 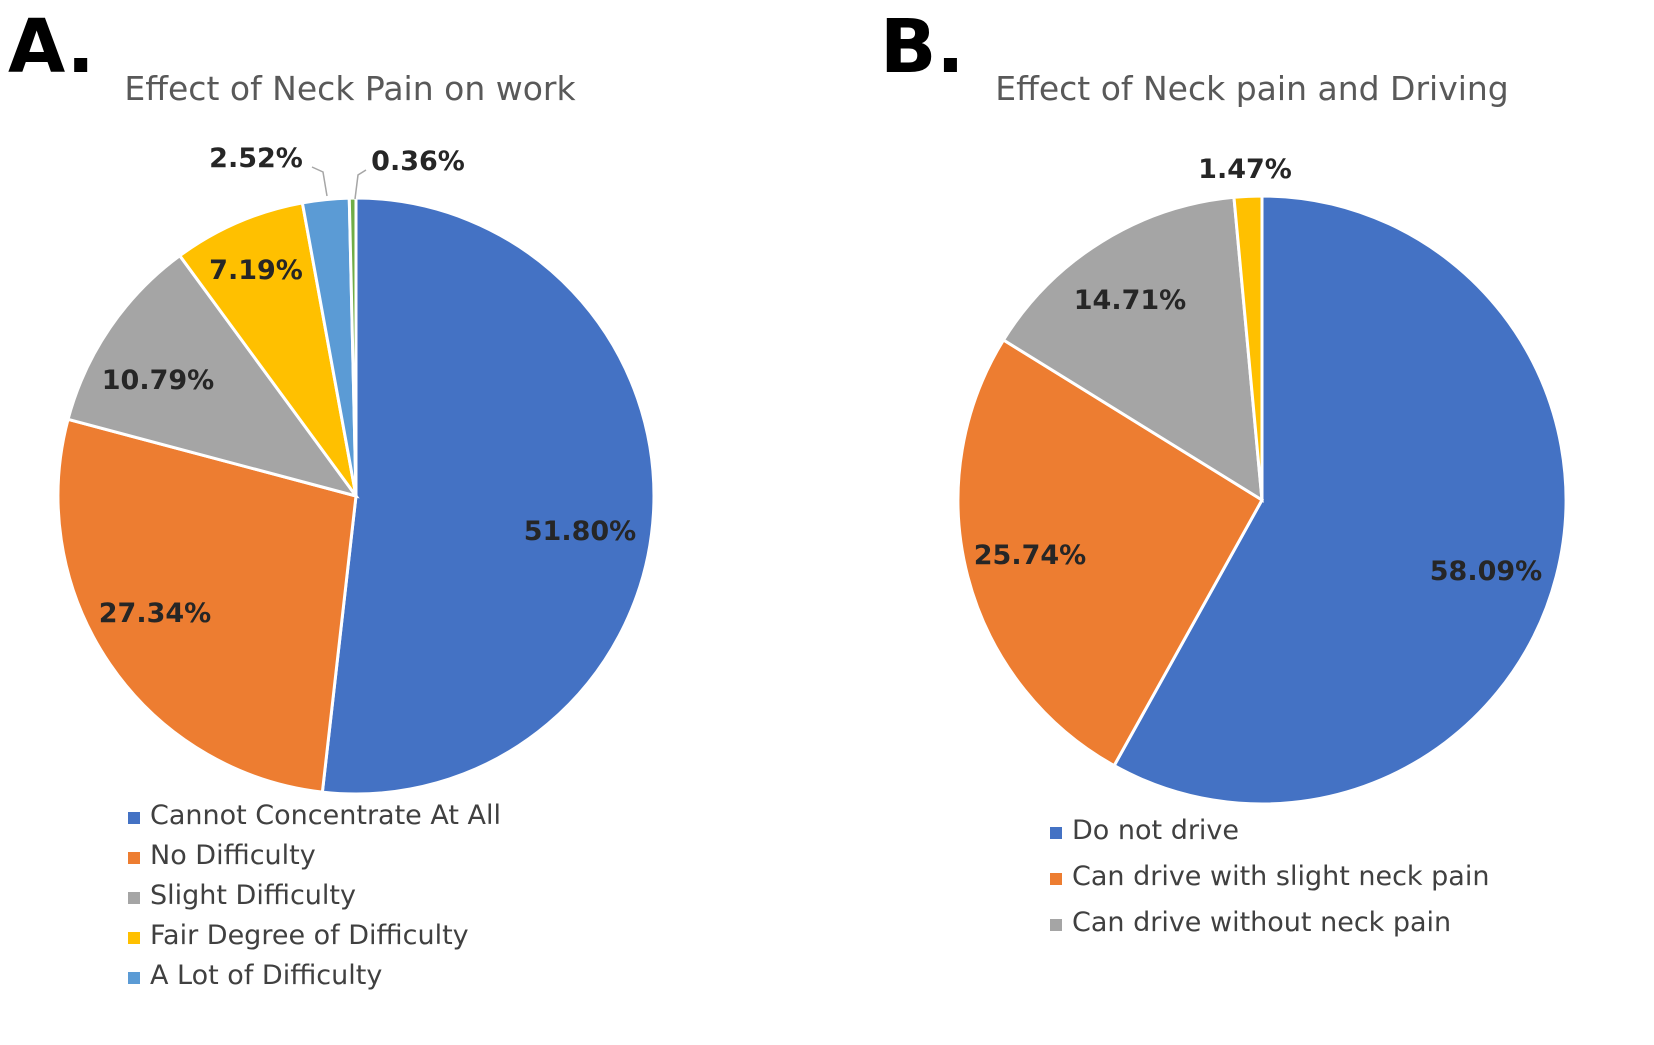 I want to click on panel-a-title: Effect of Neck Pain on work, so click(x=350, y=88).